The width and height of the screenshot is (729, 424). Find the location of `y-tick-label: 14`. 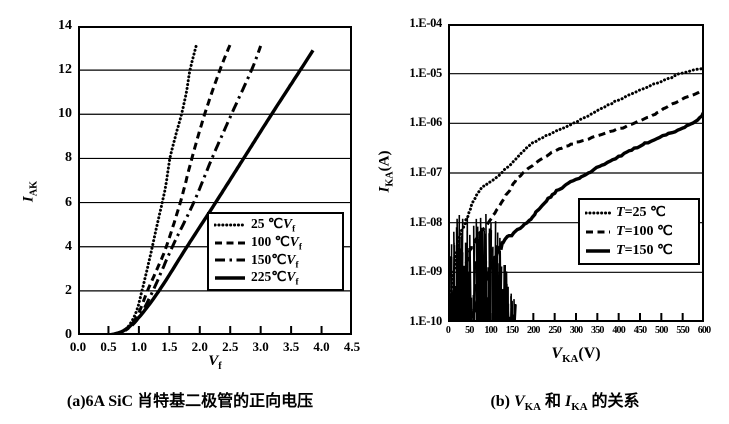

y-tick-label: 14 is located at coordinates (65, 25).